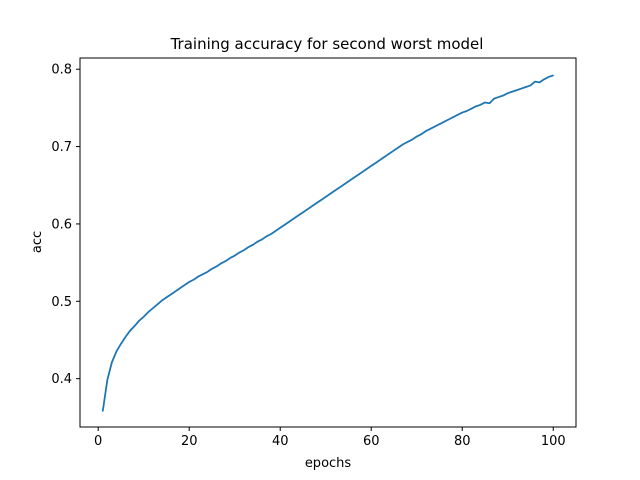 The image size is (640, 480). Describe the element at coordinates (371, 441) in the screenshot. I see `x-tick-label: 60` at that location.